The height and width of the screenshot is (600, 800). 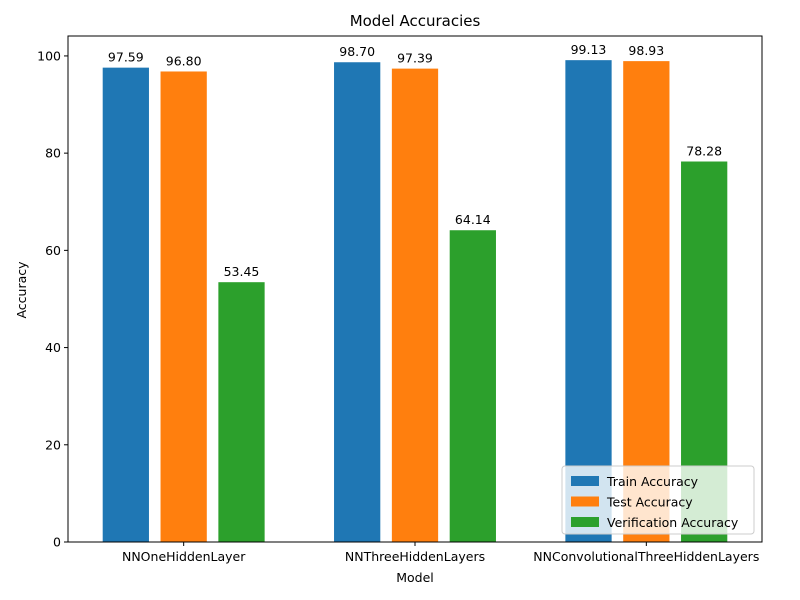 I want to click on data-label: 53.45, so click(x=242, y=271).